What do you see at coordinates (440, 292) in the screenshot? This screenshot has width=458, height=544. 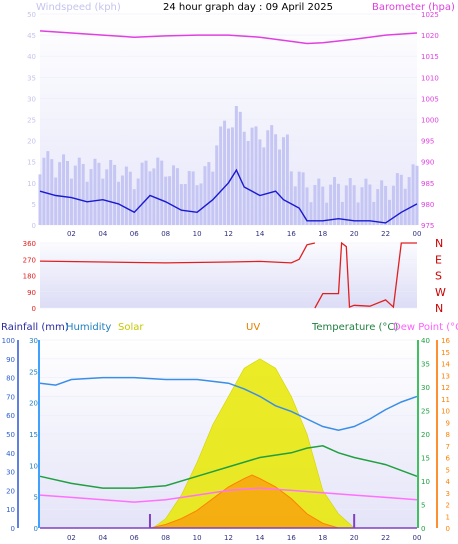 I see `compass-label: W` at bounding box center [440, 292].